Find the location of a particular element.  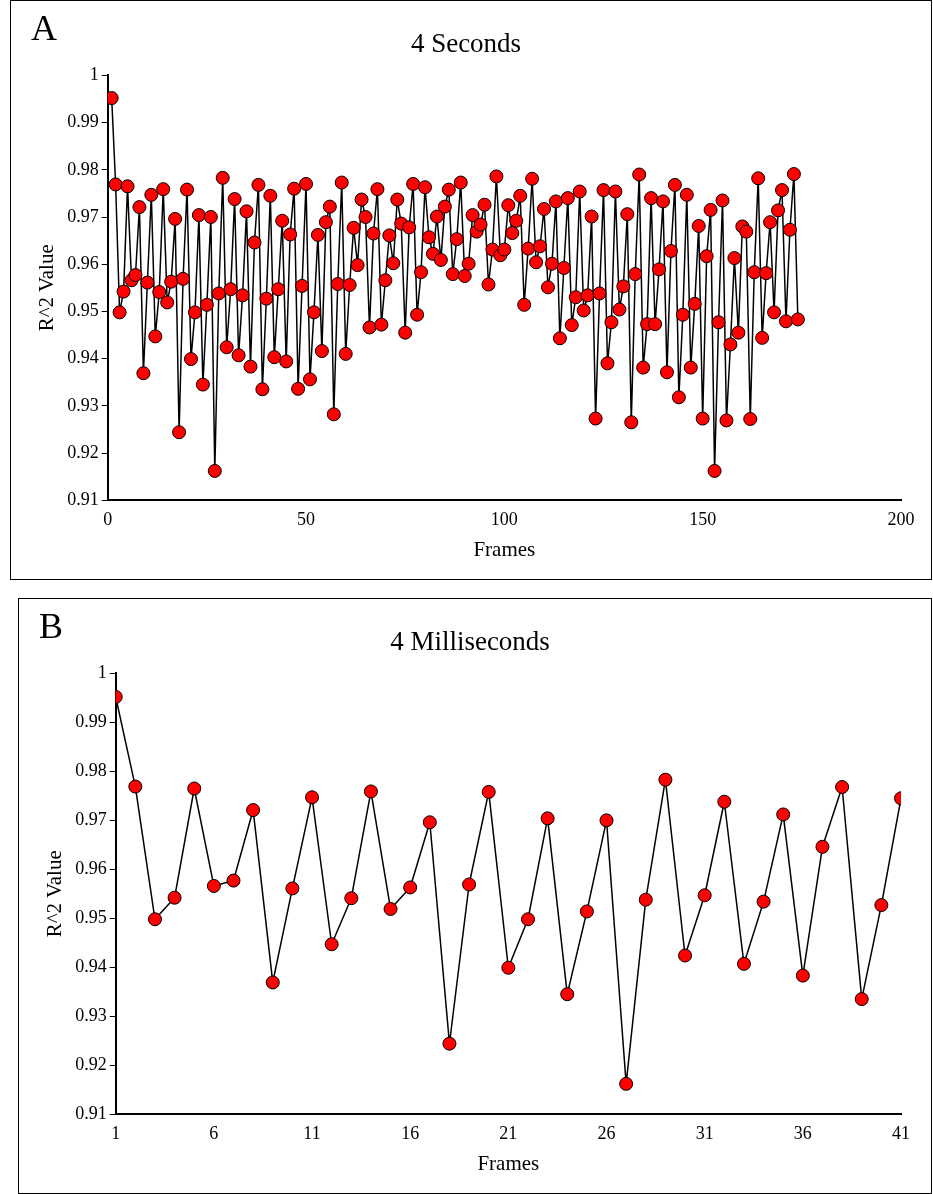

x-tick-label: 50 is located at coordinates (306, 518).